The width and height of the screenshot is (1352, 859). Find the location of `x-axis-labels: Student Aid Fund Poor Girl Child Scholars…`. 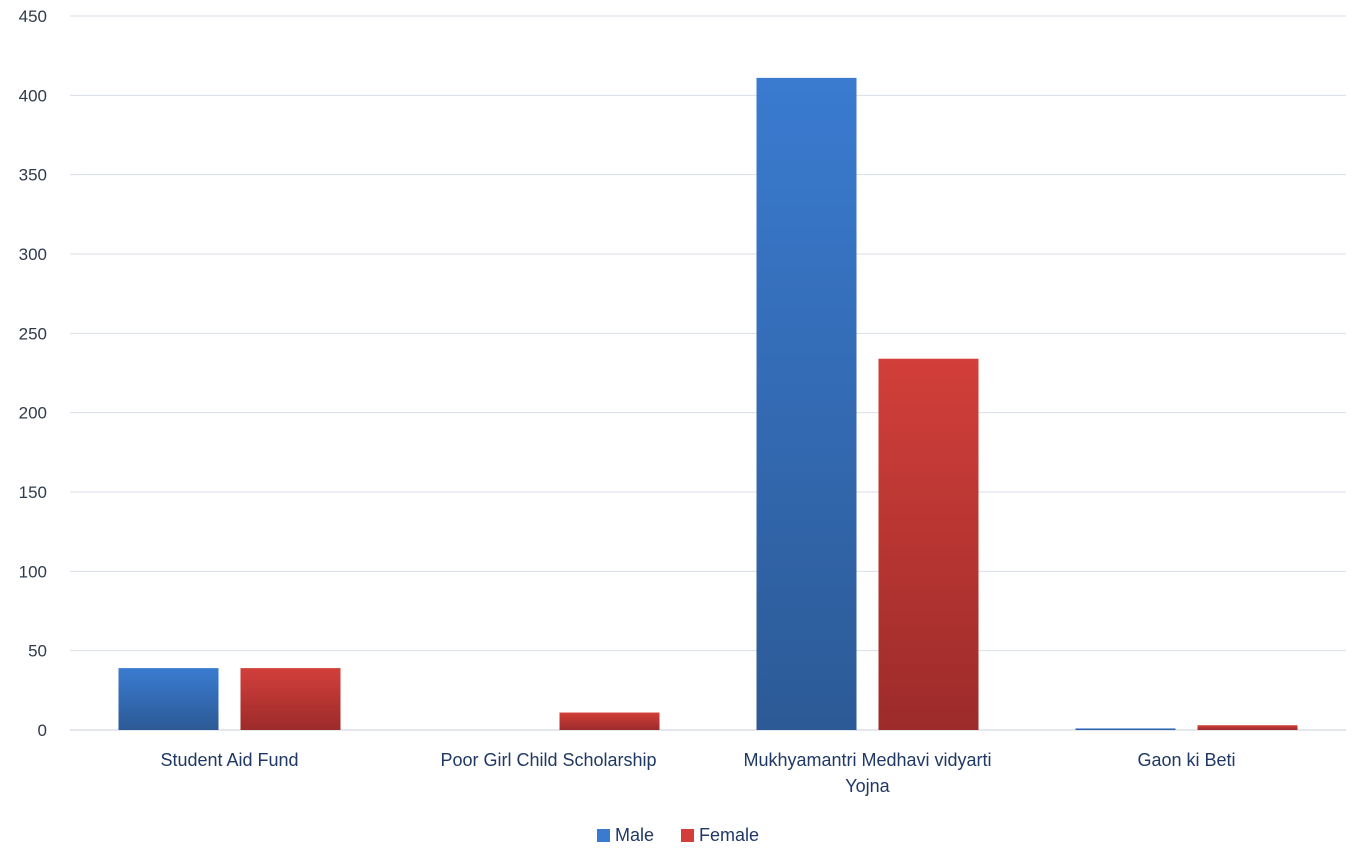

x-axis-labels: Student Aid Fund Poor Girl Child Scholars… is located at coordinates (697, 773).